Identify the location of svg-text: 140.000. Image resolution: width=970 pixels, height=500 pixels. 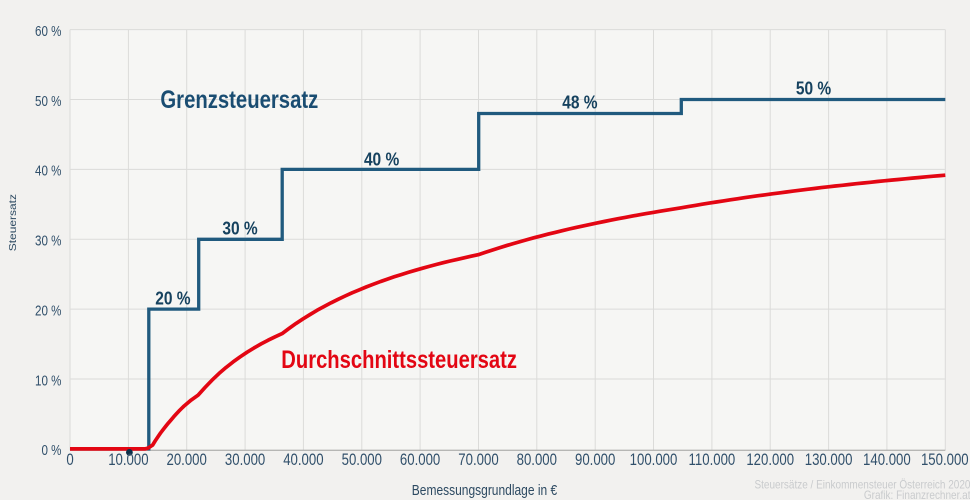
(887, 460).